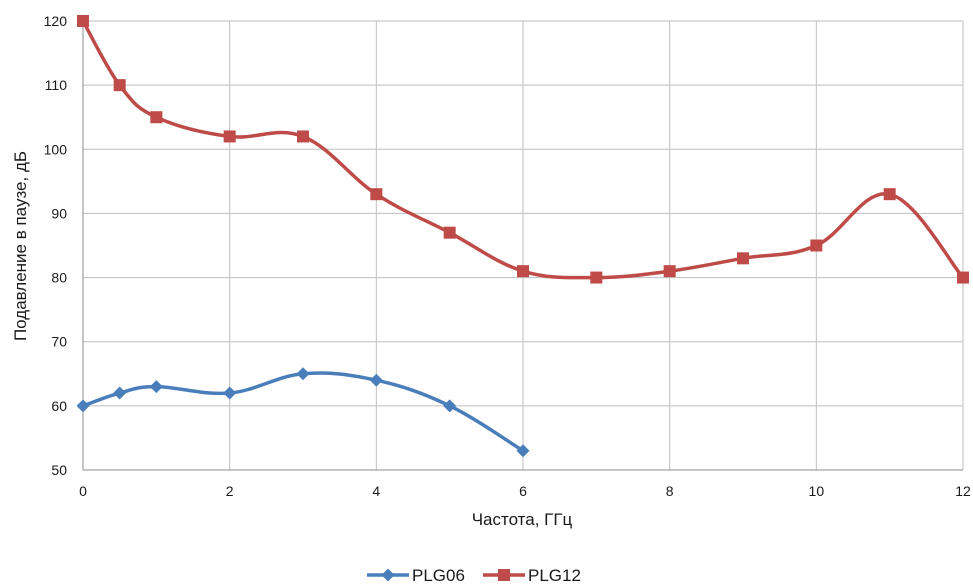  I want to click on series-line-plg06, so click(303, 412).